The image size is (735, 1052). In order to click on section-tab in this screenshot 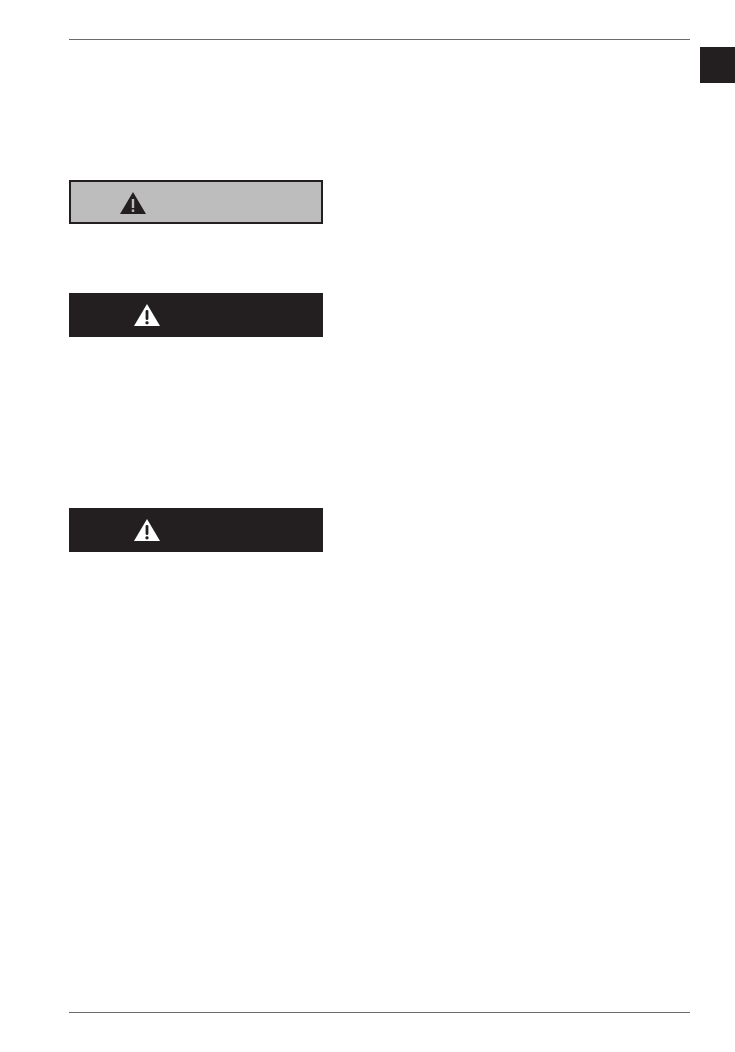, I will do `click(717, 65)`.